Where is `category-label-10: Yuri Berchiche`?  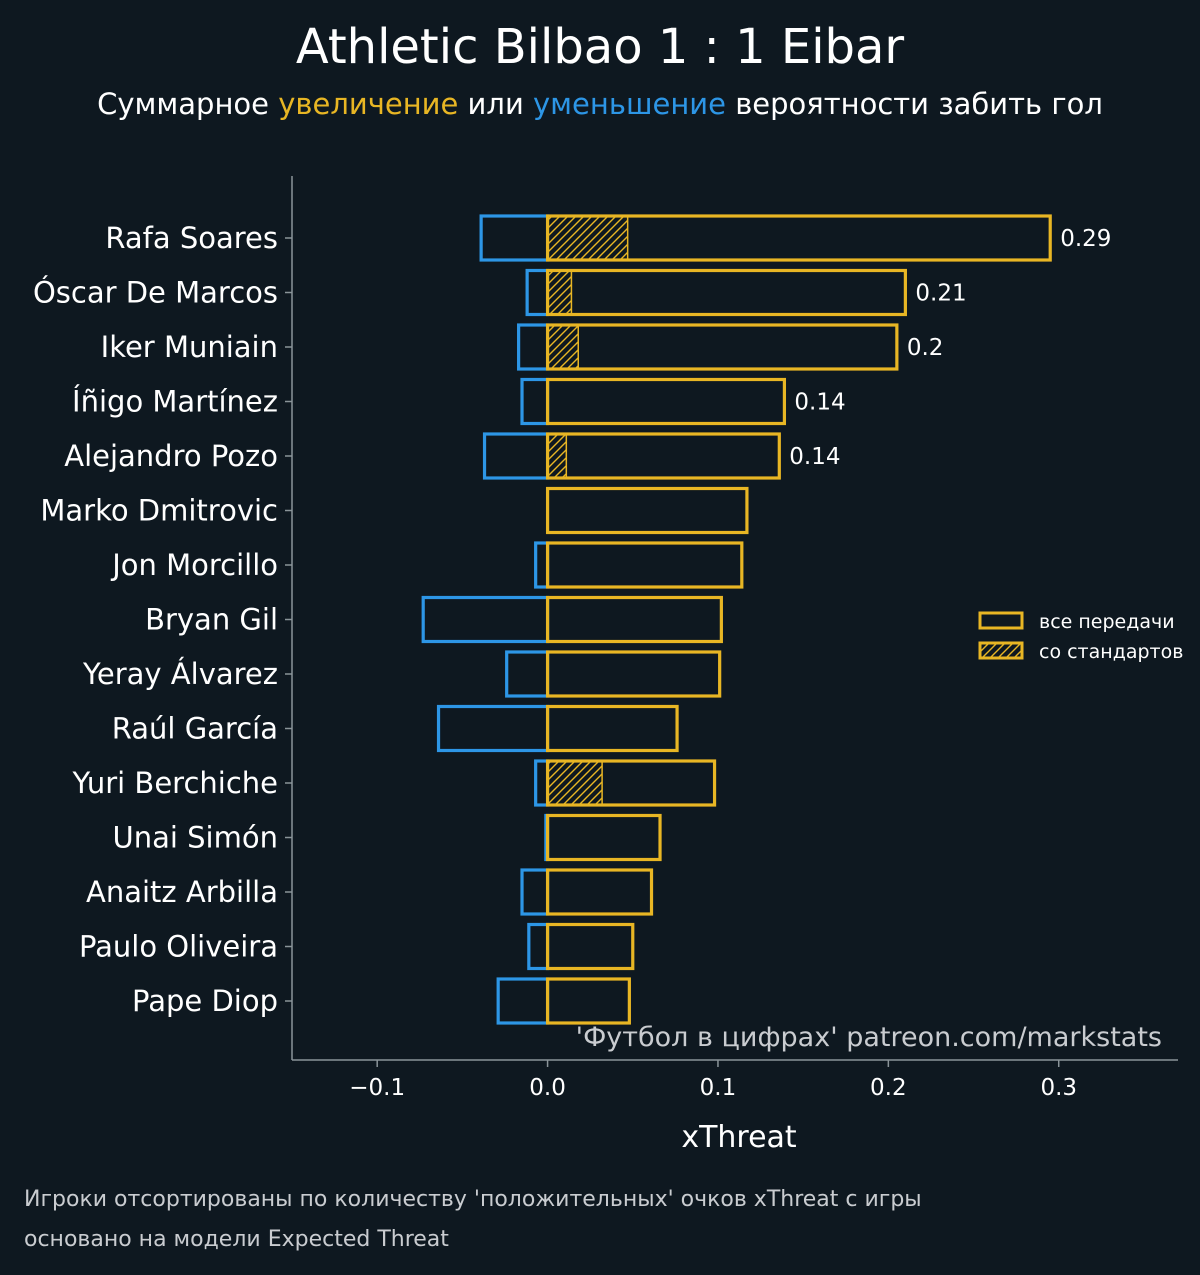 category-label-10: Yuri Berchiche is located at coordinates (174, 783).